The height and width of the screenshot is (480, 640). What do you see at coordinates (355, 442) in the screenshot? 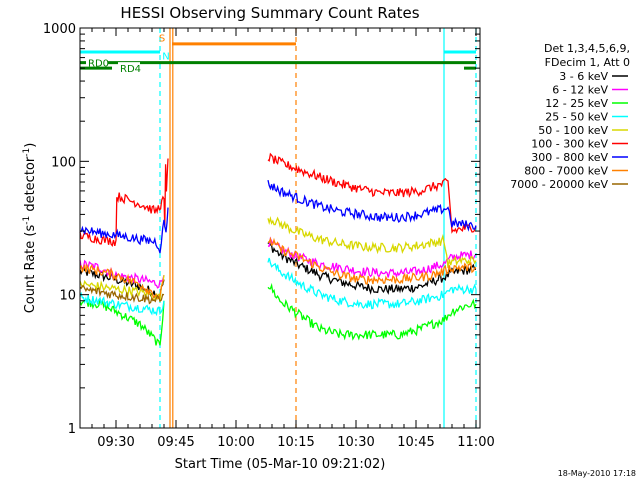
I see `x-tick-label: 10:30` at bounding box center [355, 442].